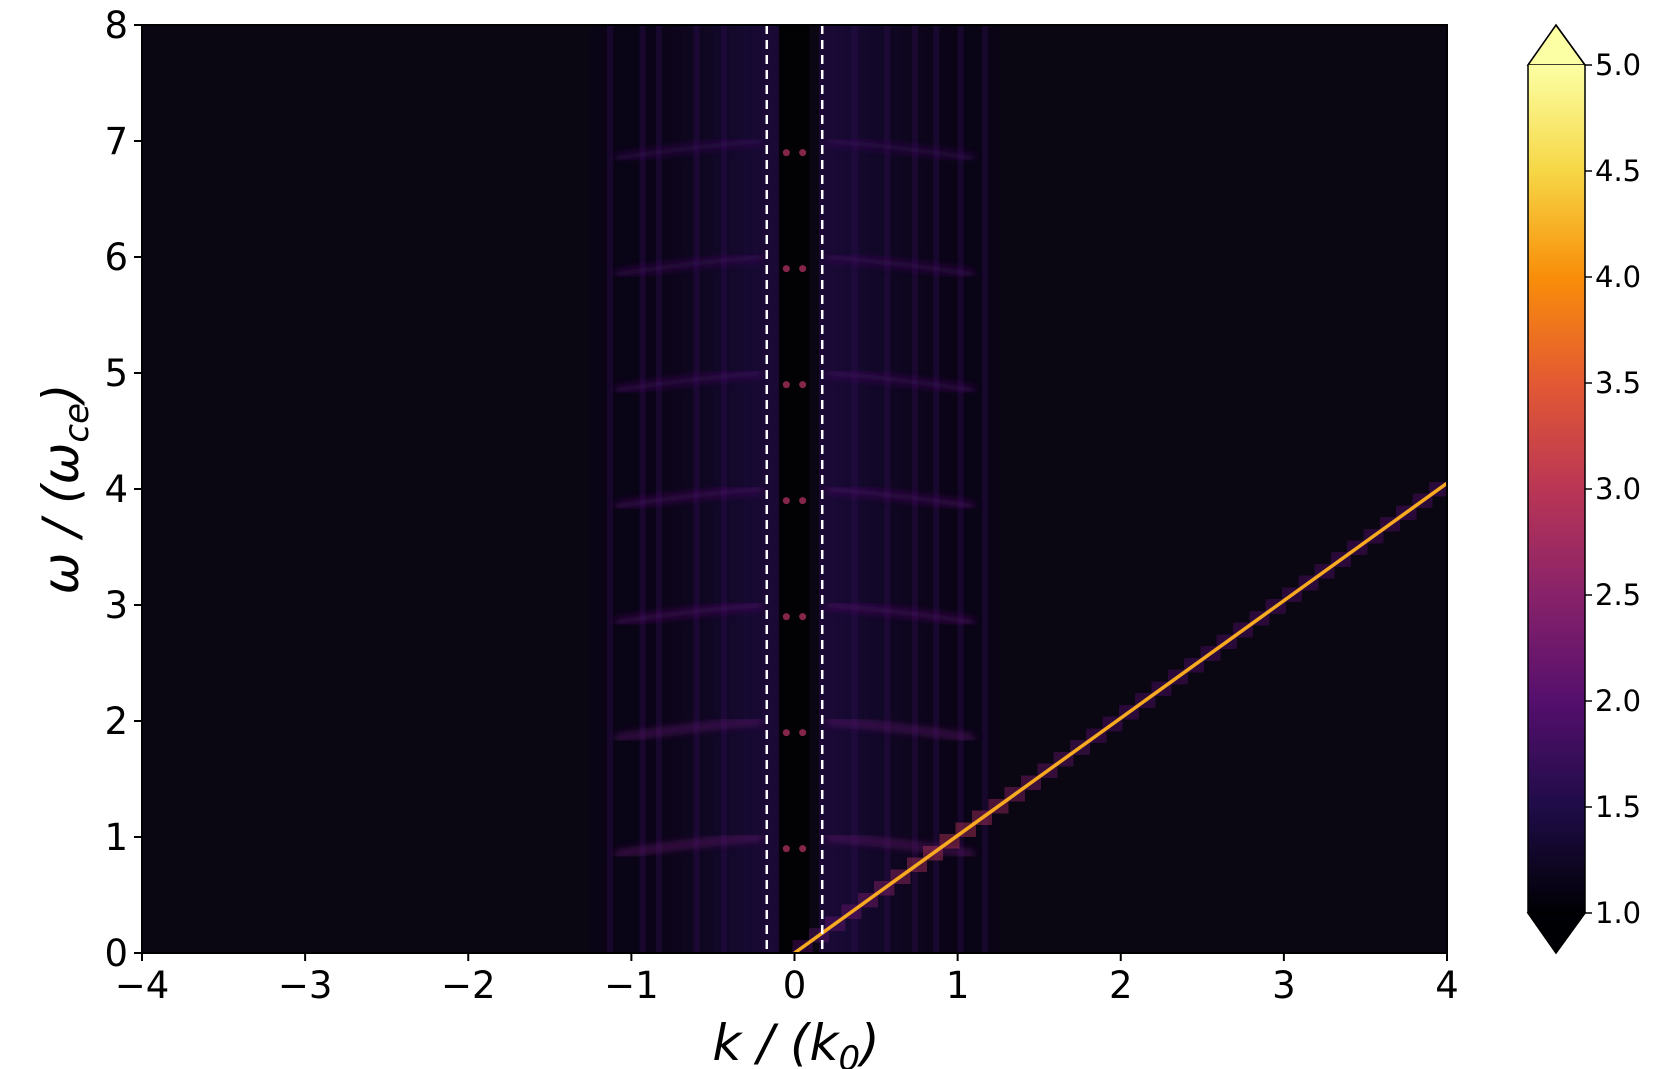 The width and height of the screenshot is (1660, 1069). I want to click on x-tick-label: −2, so click(468, 985).